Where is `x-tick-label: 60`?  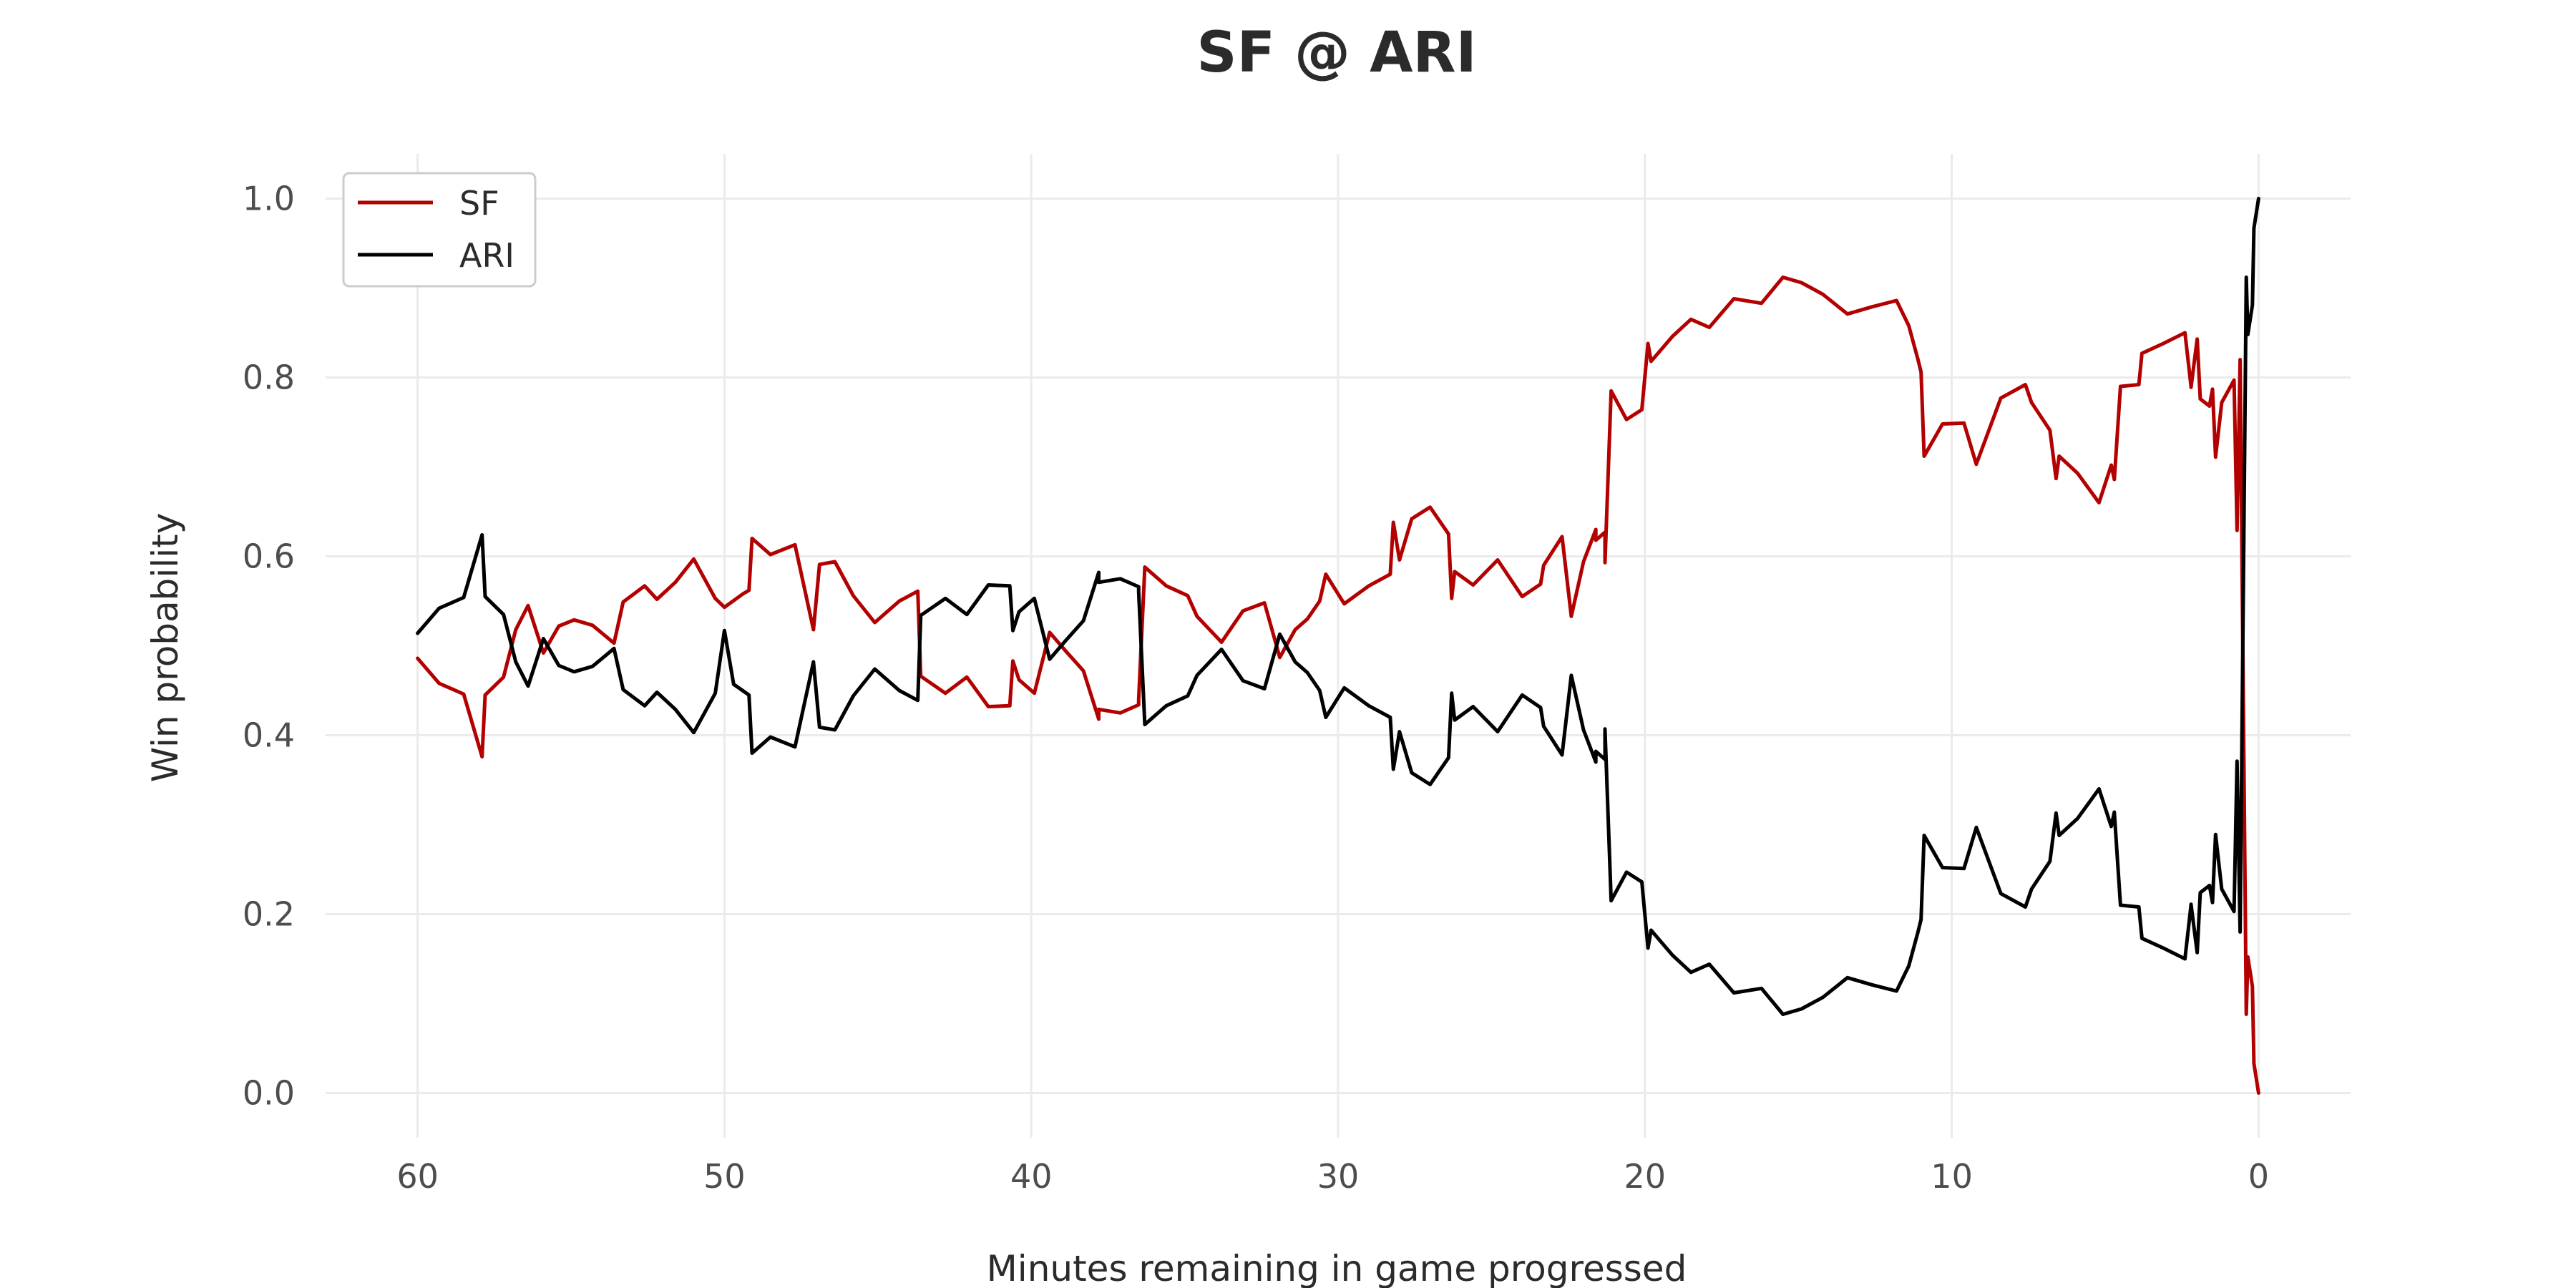
x-tick-label: 60 is located at coordinates (417, 1176).